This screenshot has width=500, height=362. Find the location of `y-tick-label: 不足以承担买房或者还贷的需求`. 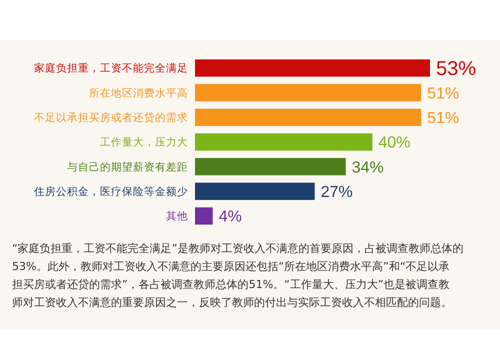

y-tick-label: 不足以承担买房或者还贷的需求 is located at coordinates (111, 117).